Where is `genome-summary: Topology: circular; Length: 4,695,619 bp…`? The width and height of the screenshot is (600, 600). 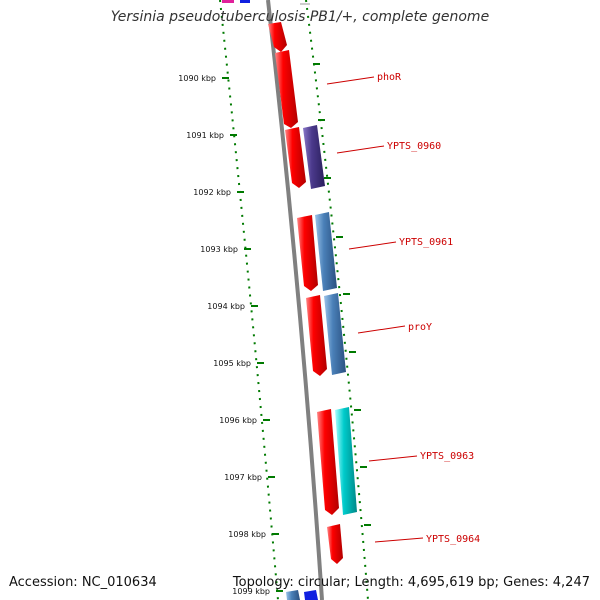
genome-summary: Topology: circular; Length: 4,695,619 bp… is located at coordinates (411, 582).